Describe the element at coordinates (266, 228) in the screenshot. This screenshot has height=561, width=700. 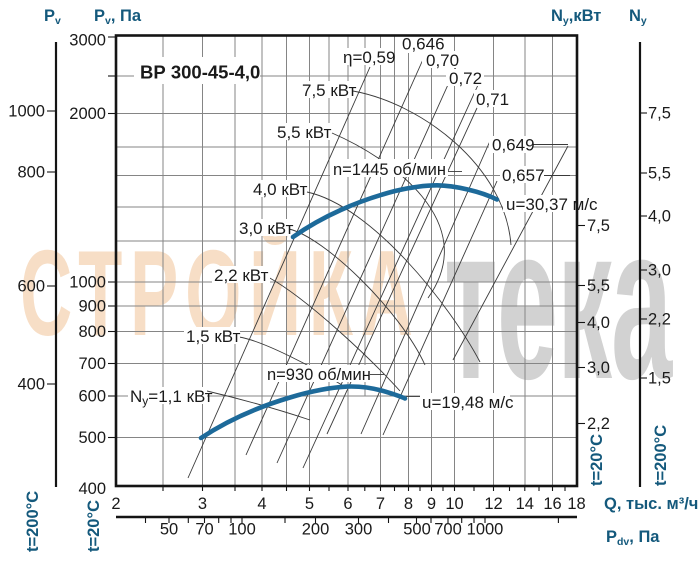
I see `svg-text: 3,0 кВт` at that location.